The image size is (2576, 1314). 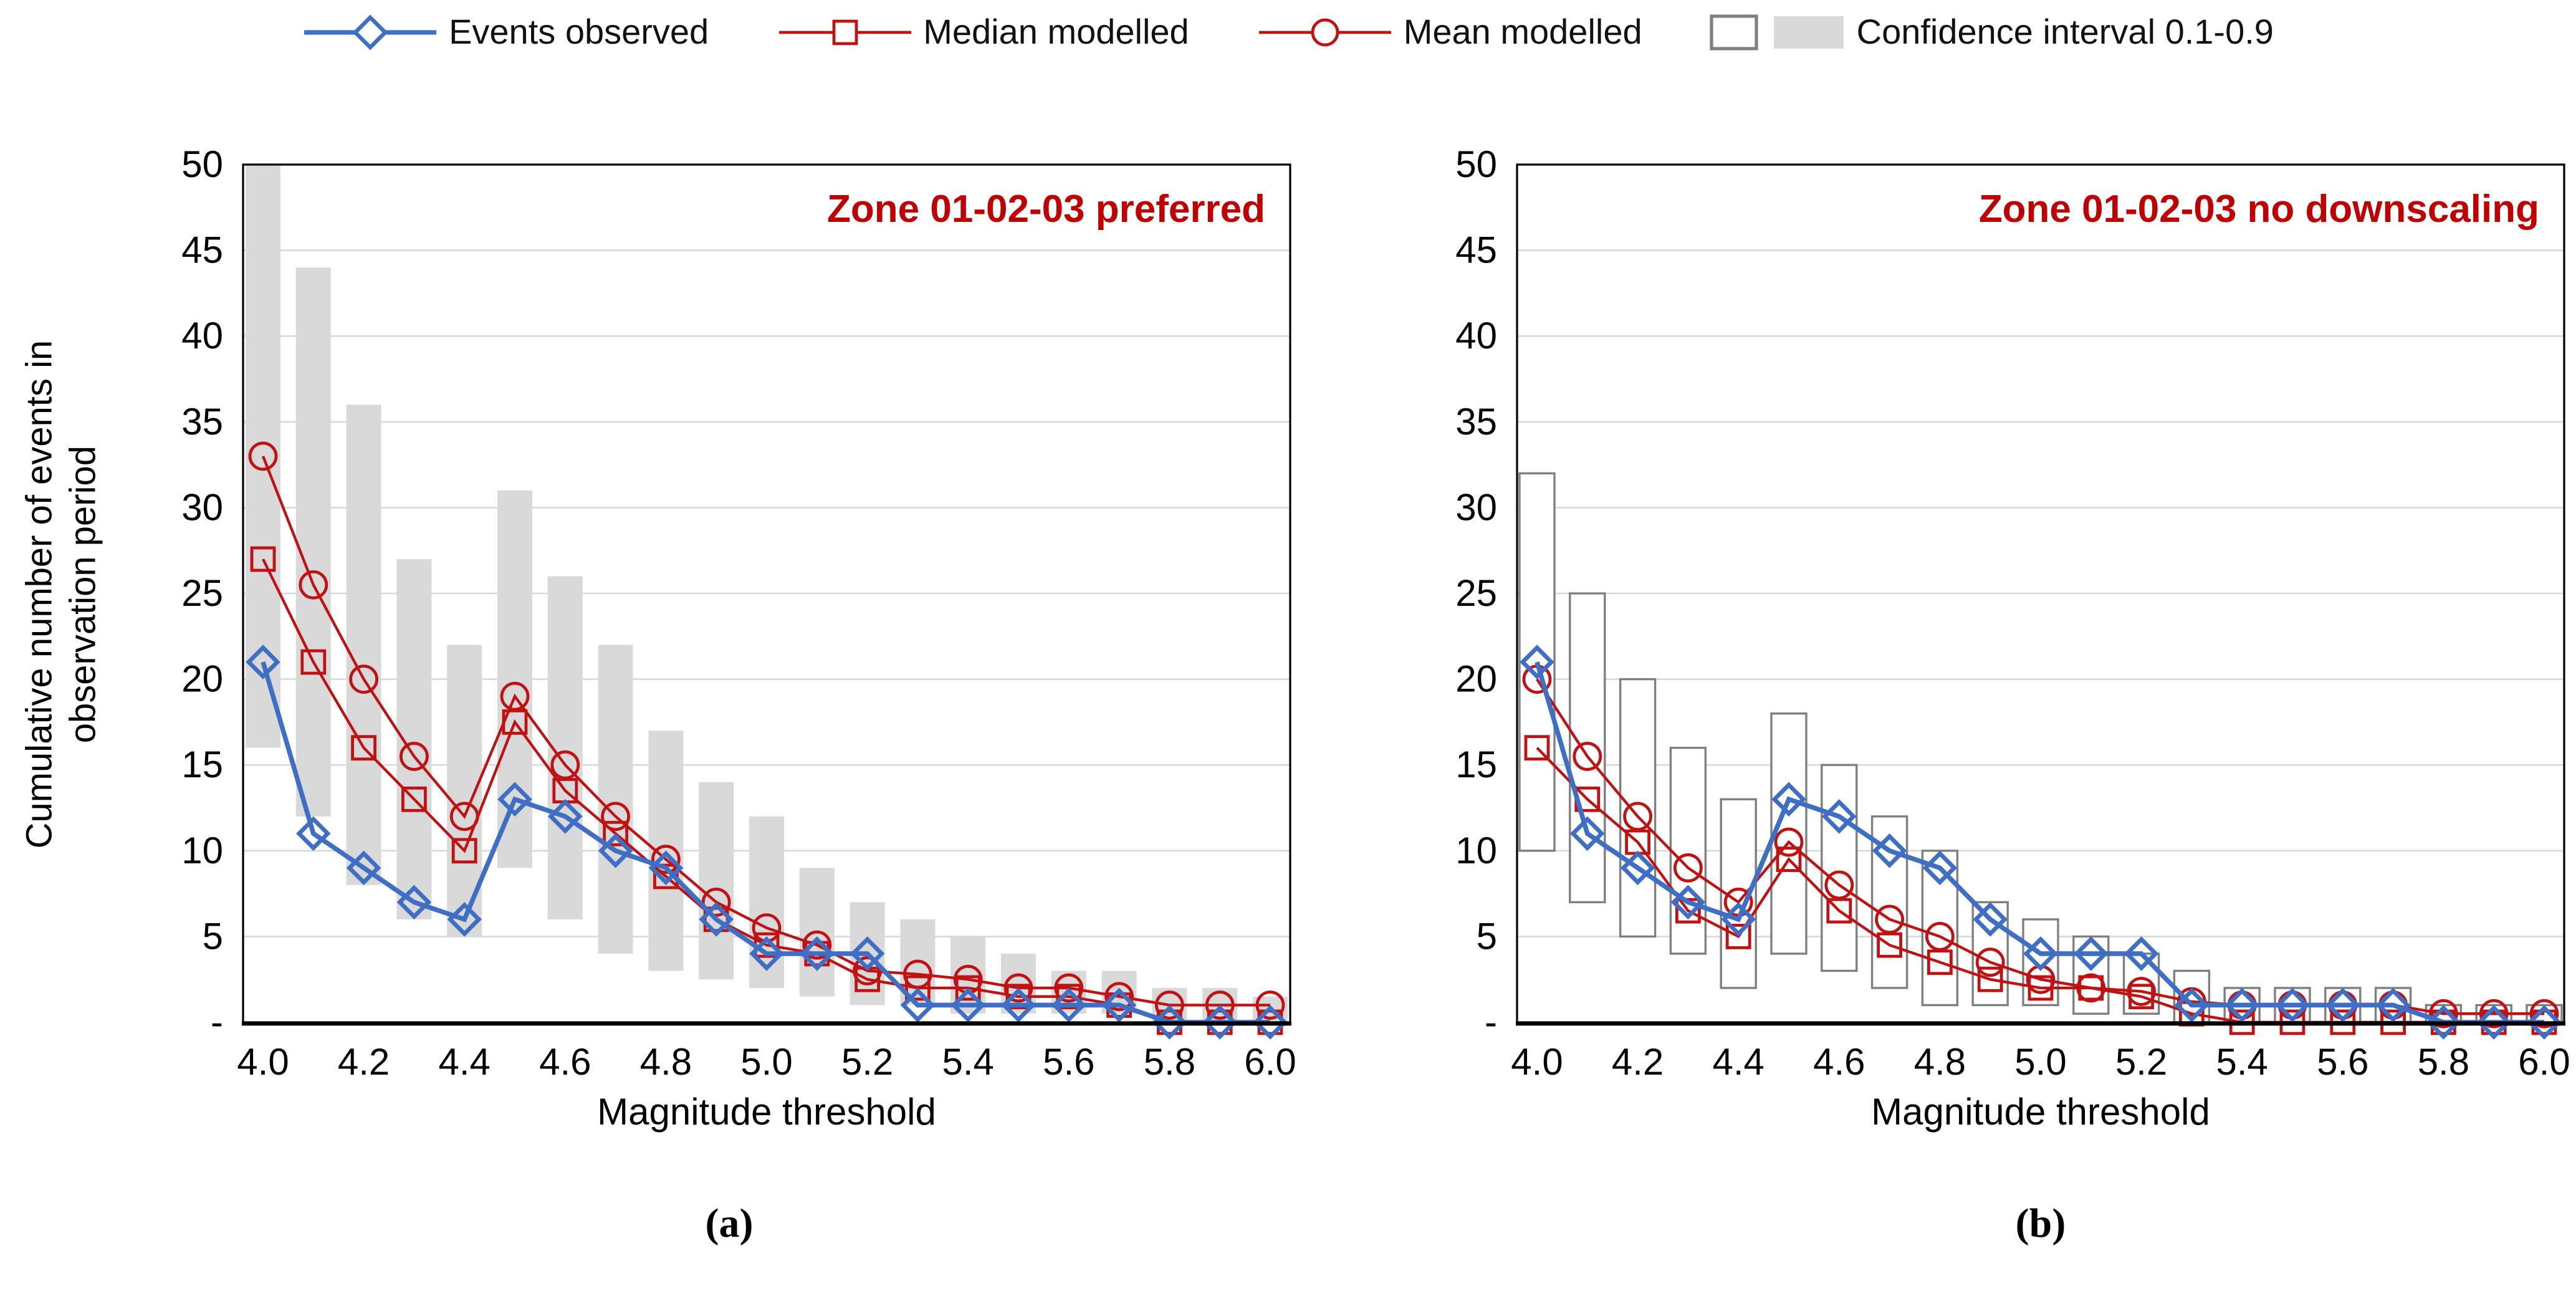 I want to click on y-tick-label: -, so click(x=217, y=1022).